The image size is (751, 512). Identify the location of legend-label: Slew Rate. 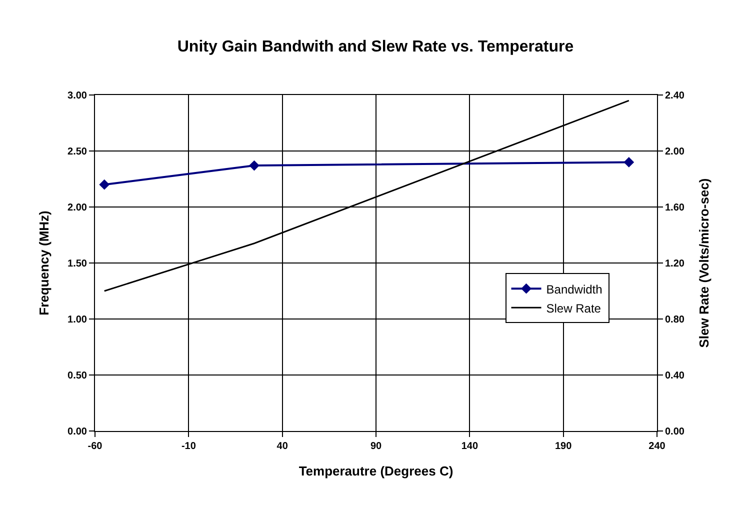
(574, 308).